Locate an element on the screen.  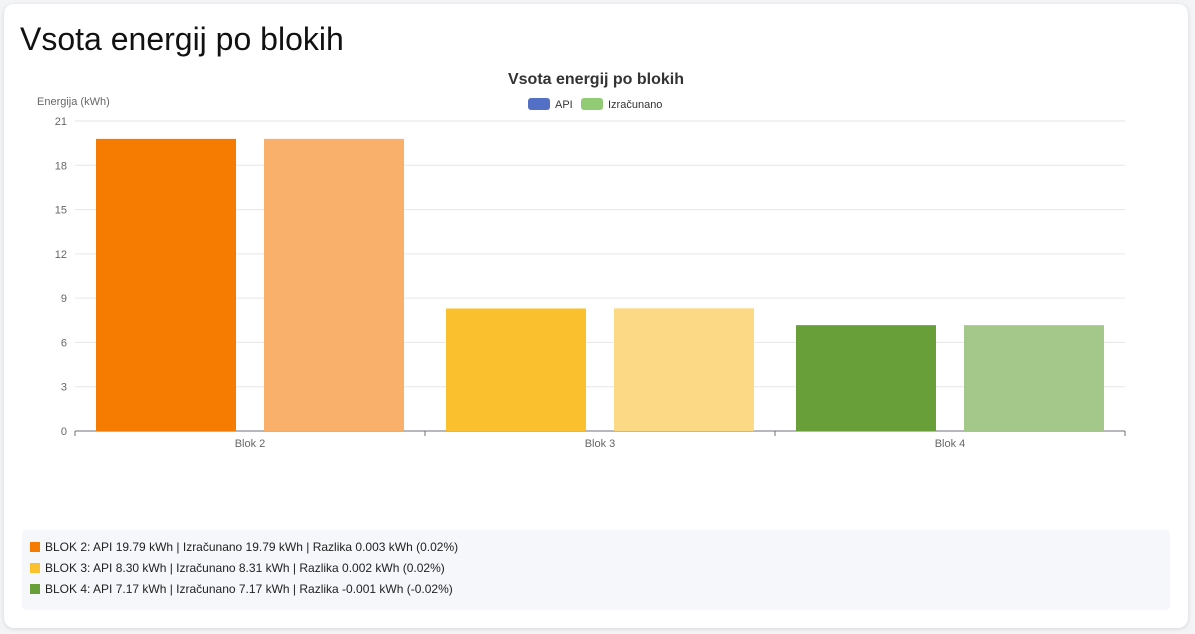
legend-swatch-api is located at coordinates (539, 104).